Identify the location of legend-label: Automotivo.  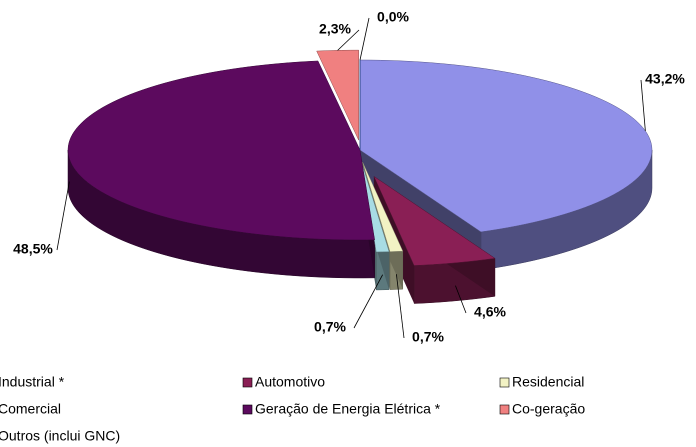
(290, 382).